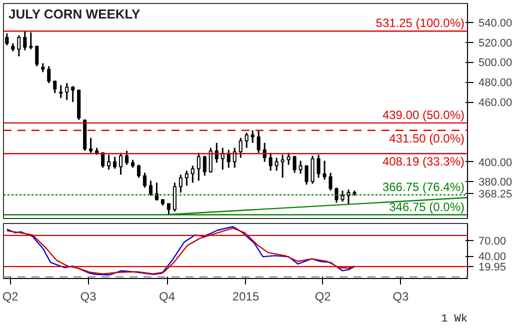 This screenshot has width=515, height=331. I want to click on y-tick-label: 540.00, so click(495, 23).